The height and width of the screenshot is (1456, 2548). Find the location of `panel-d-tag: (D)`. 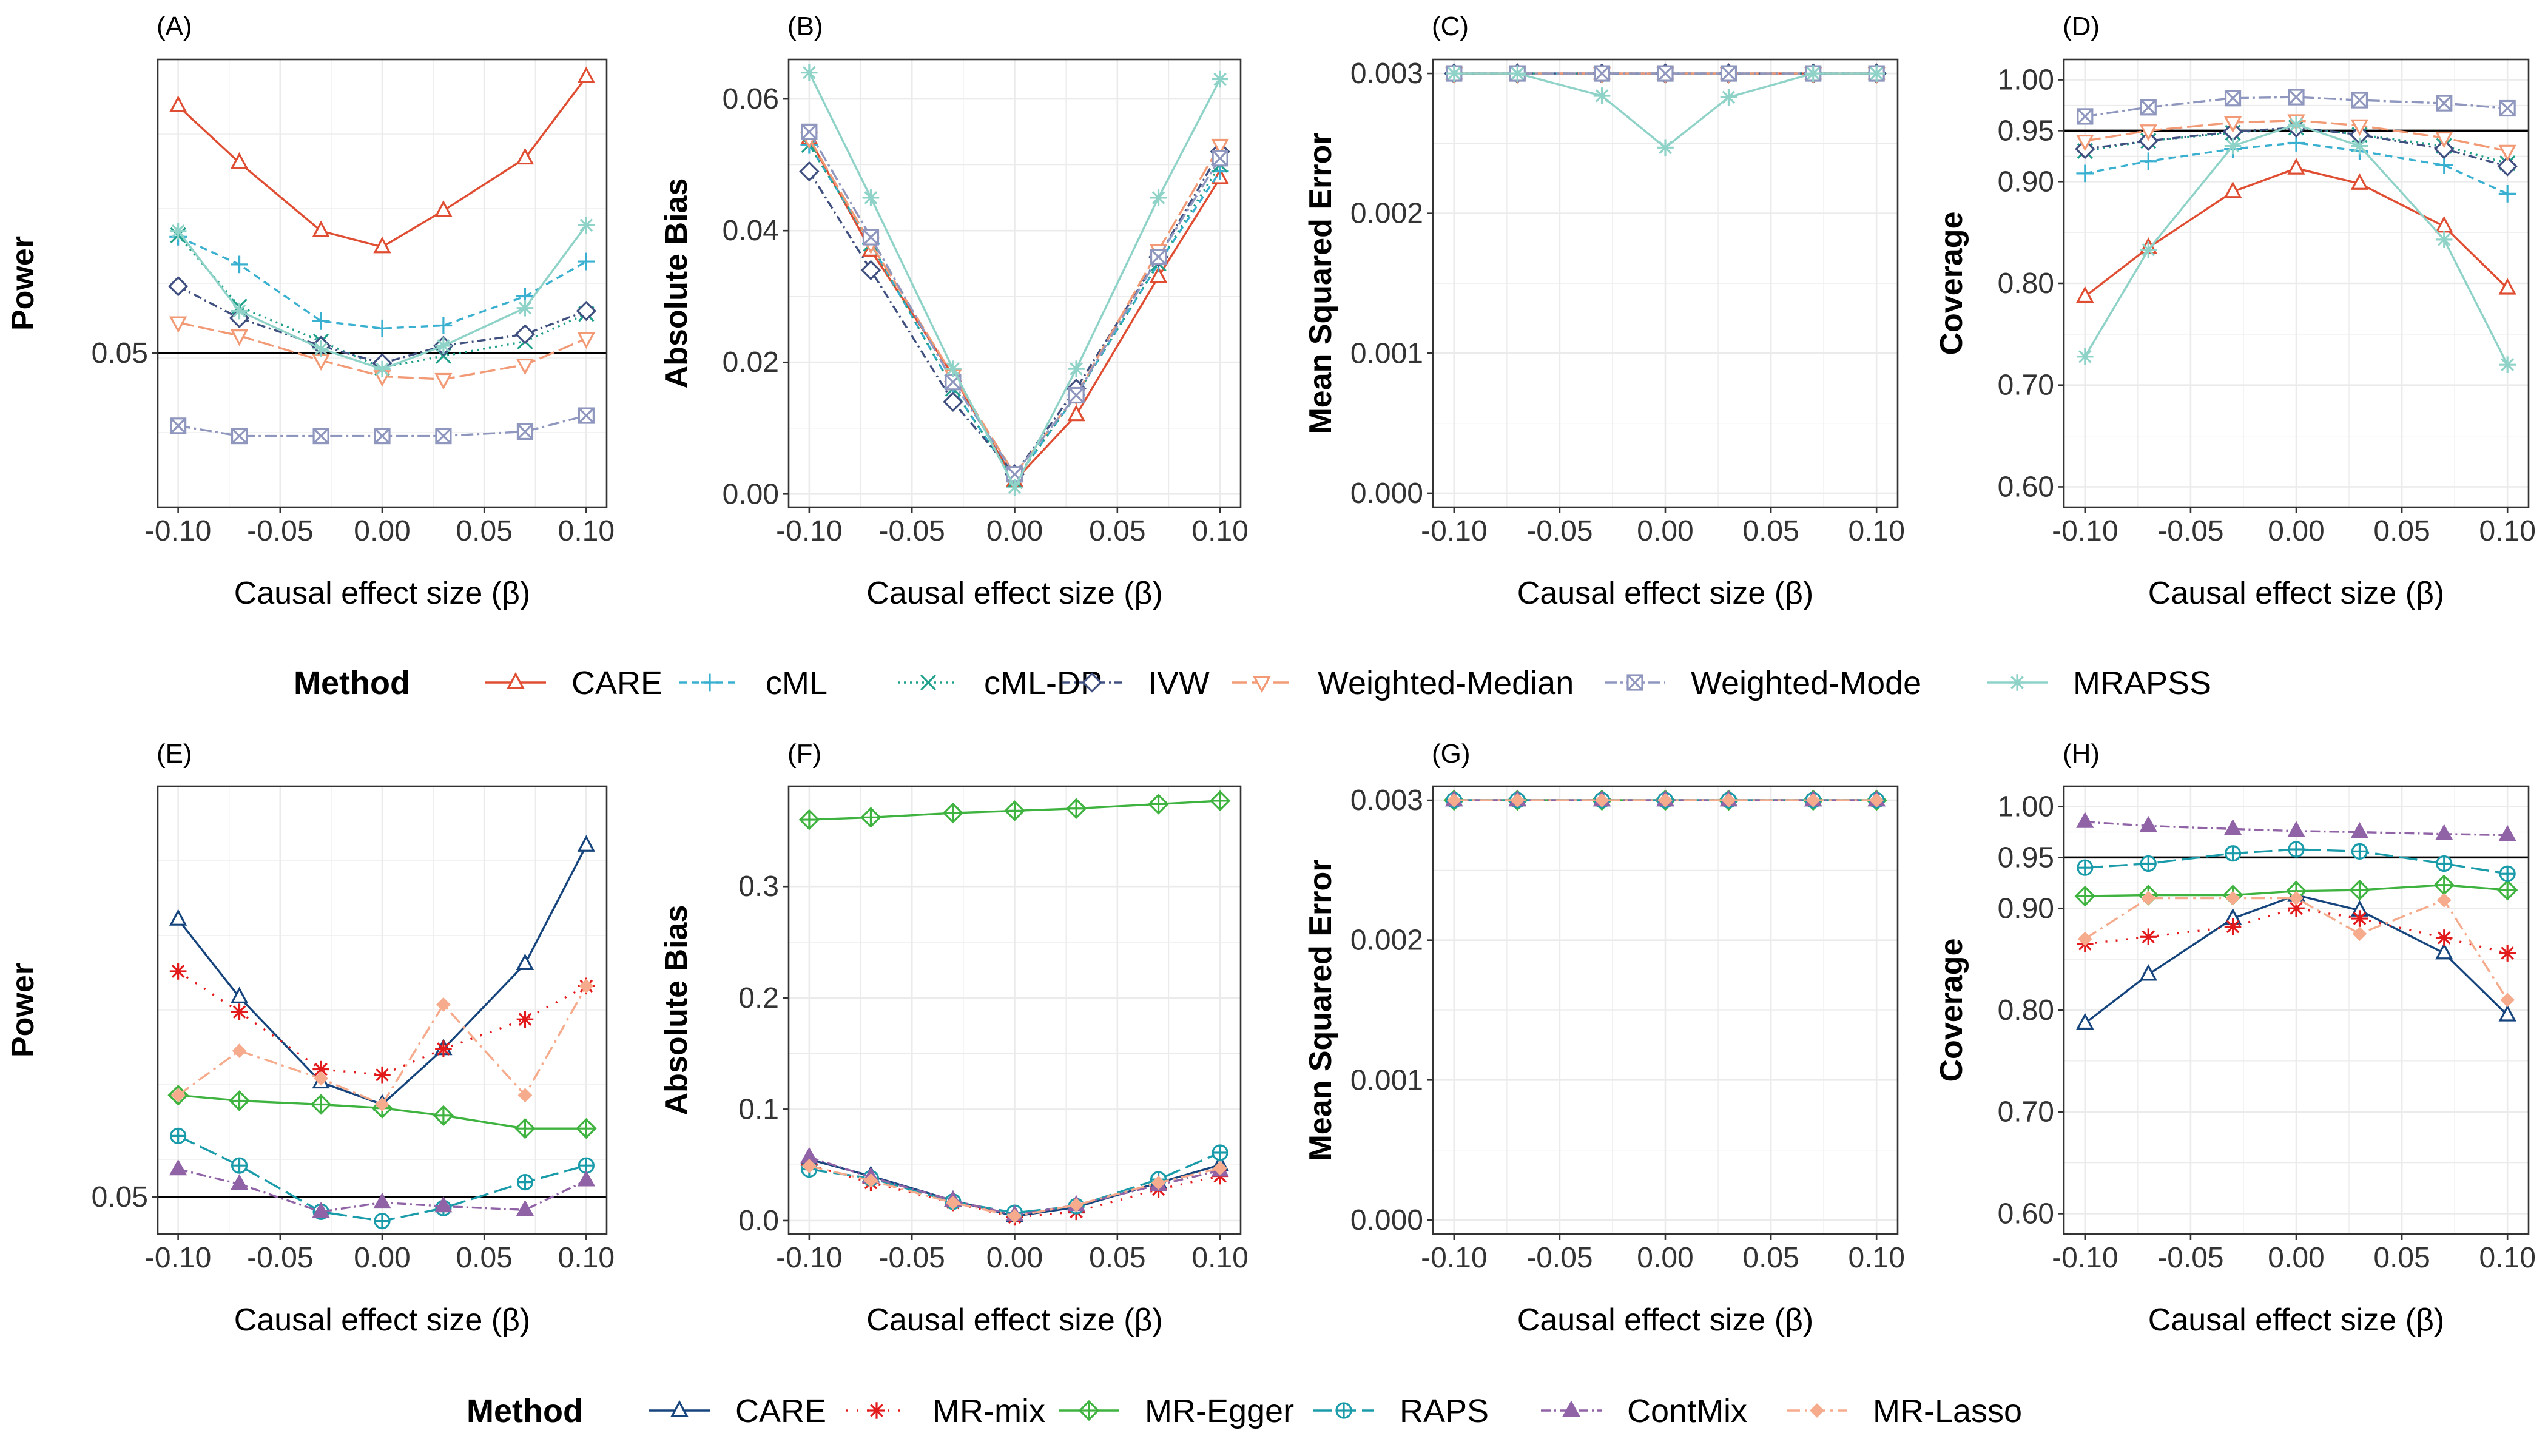

panel-d-tag: (D) is located at coordinates (2081, 26).